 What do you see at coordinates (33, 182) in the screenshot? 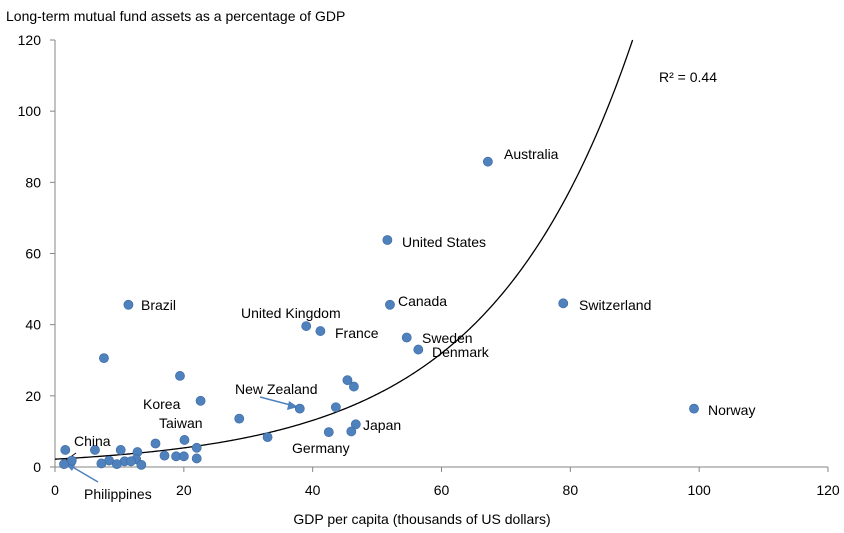
I see `y-tick-label: 80` at bounding box center [33, 182].